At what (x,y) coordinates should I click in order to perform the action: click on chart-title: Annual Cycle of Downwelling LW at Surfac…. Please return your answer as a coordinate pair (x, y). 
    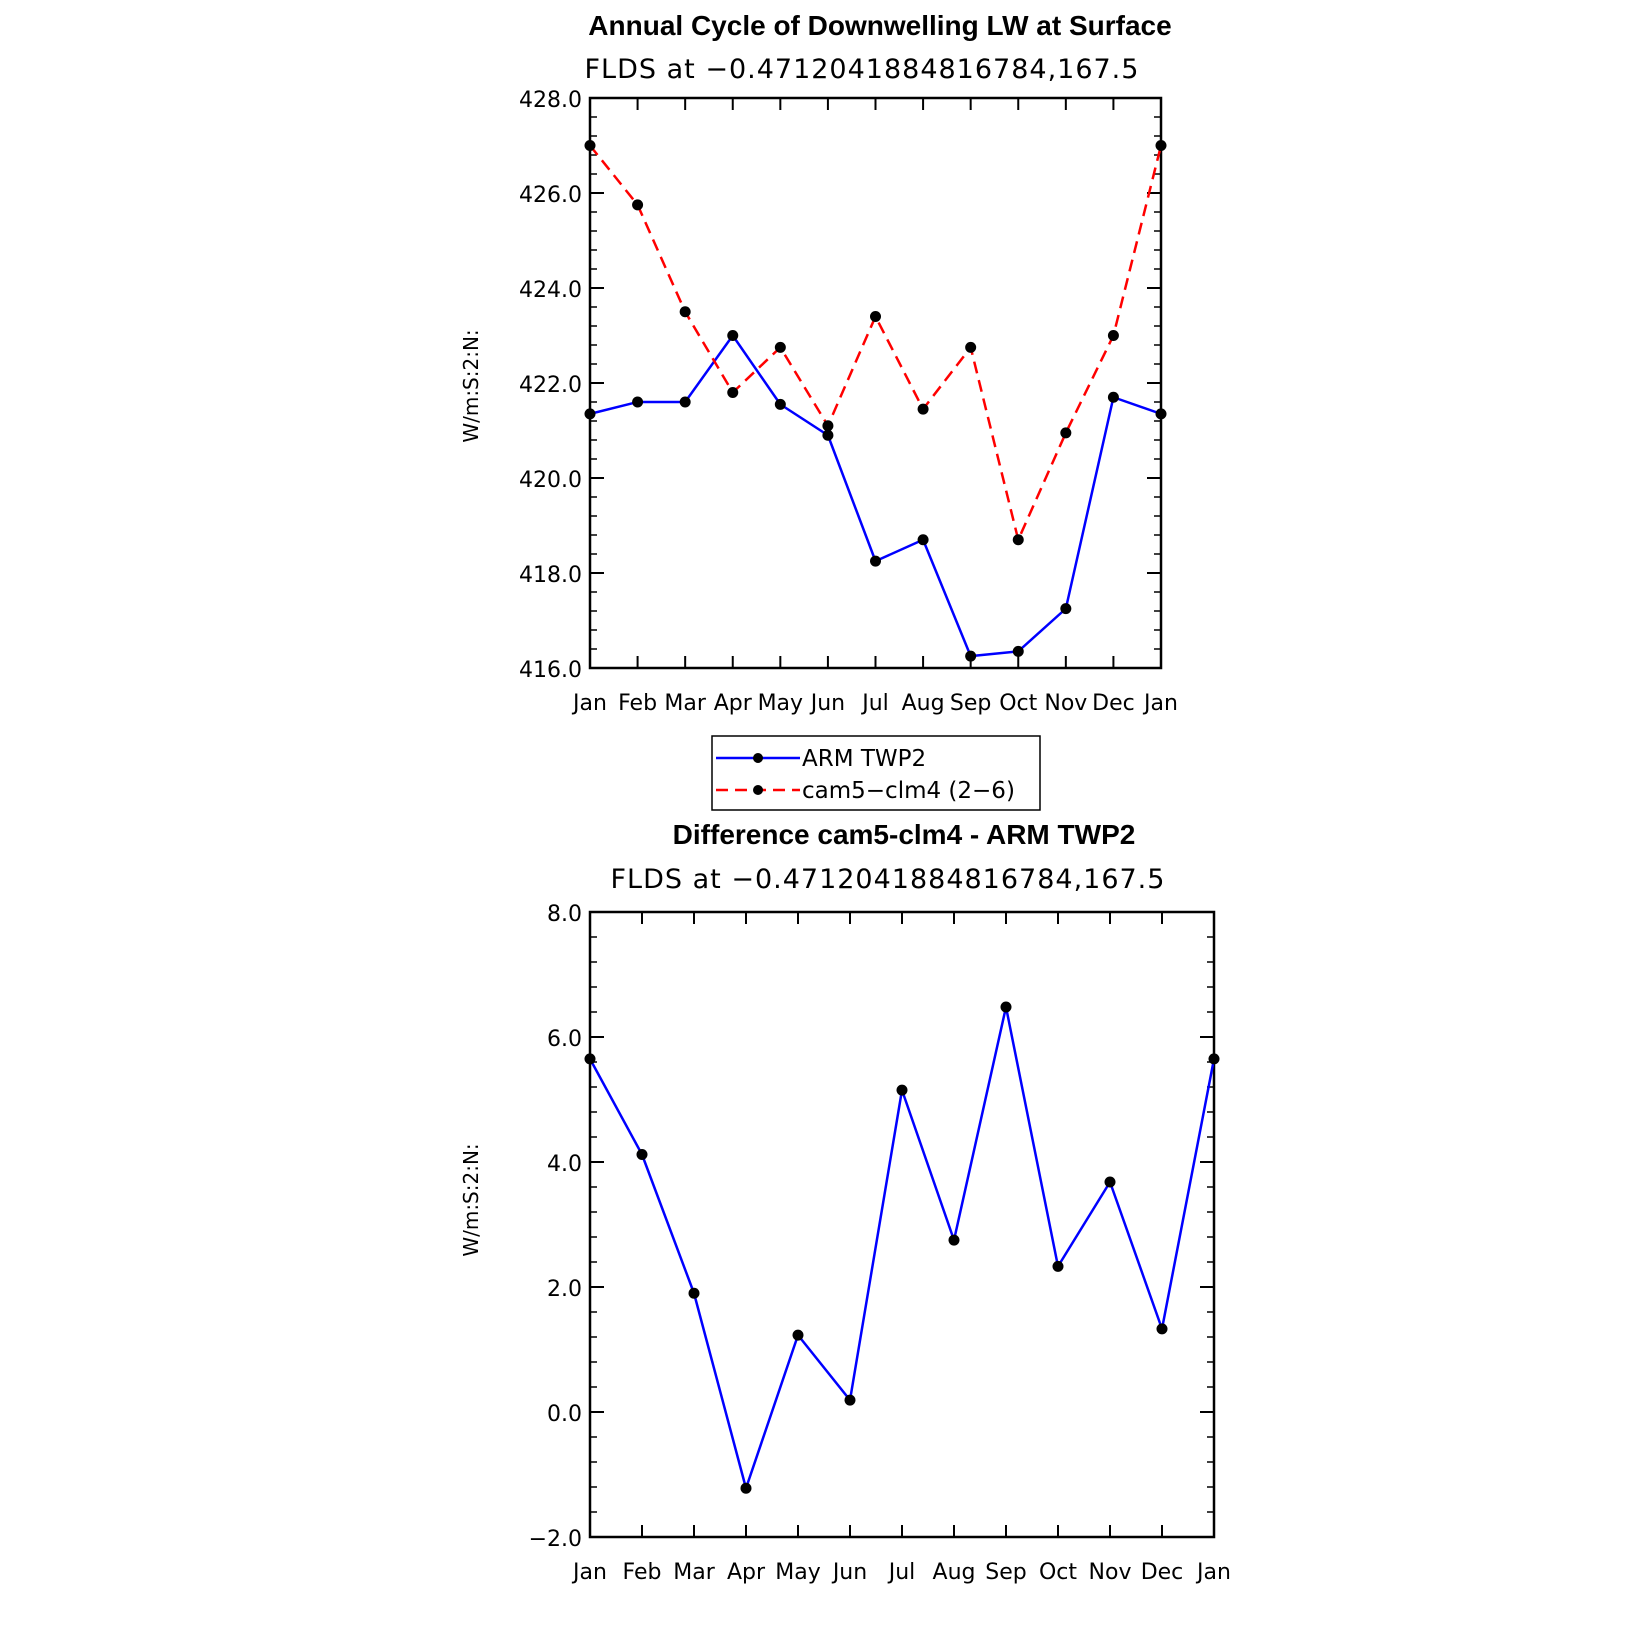
    Looking at the image, I should click on (879, 25).